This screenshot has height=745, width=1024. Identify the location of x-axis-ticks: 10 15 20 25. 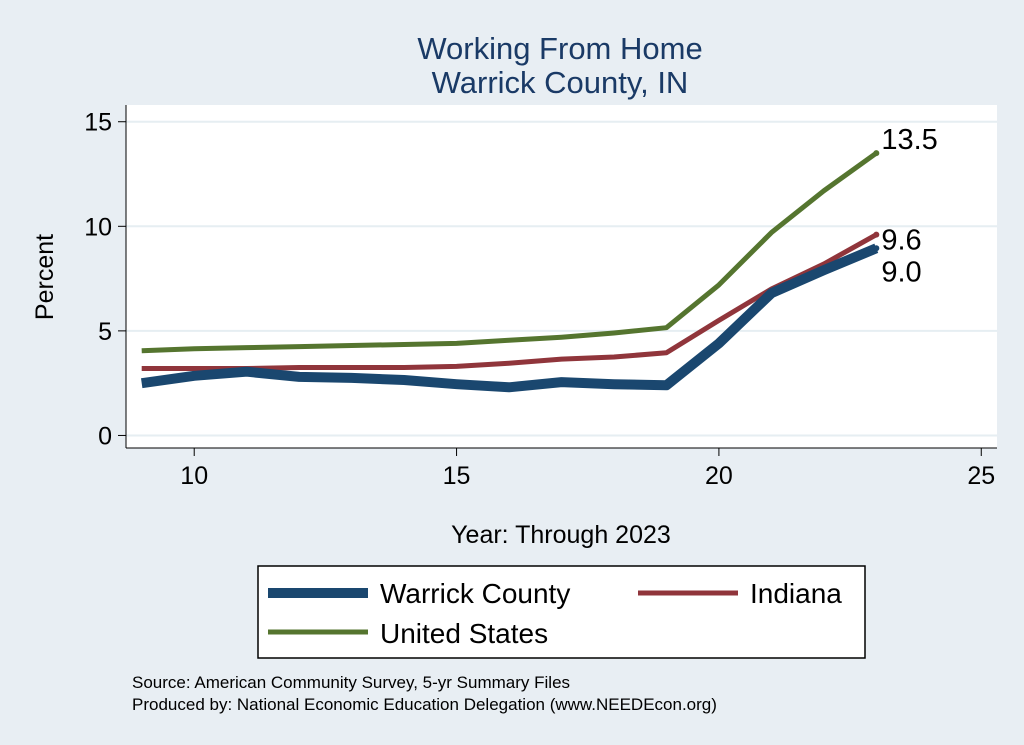
(587, 469).